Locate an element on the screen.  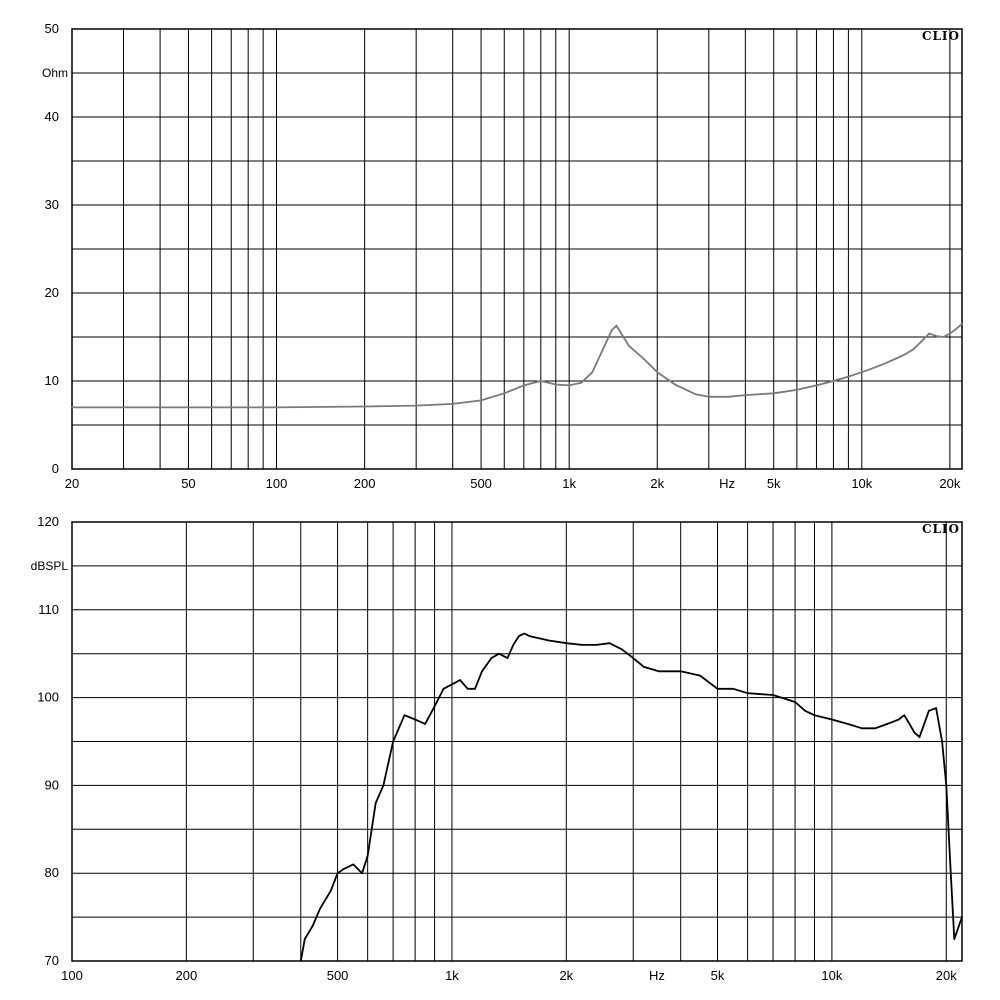
y-tick-label: 80 is located at coordinates (52, 872).